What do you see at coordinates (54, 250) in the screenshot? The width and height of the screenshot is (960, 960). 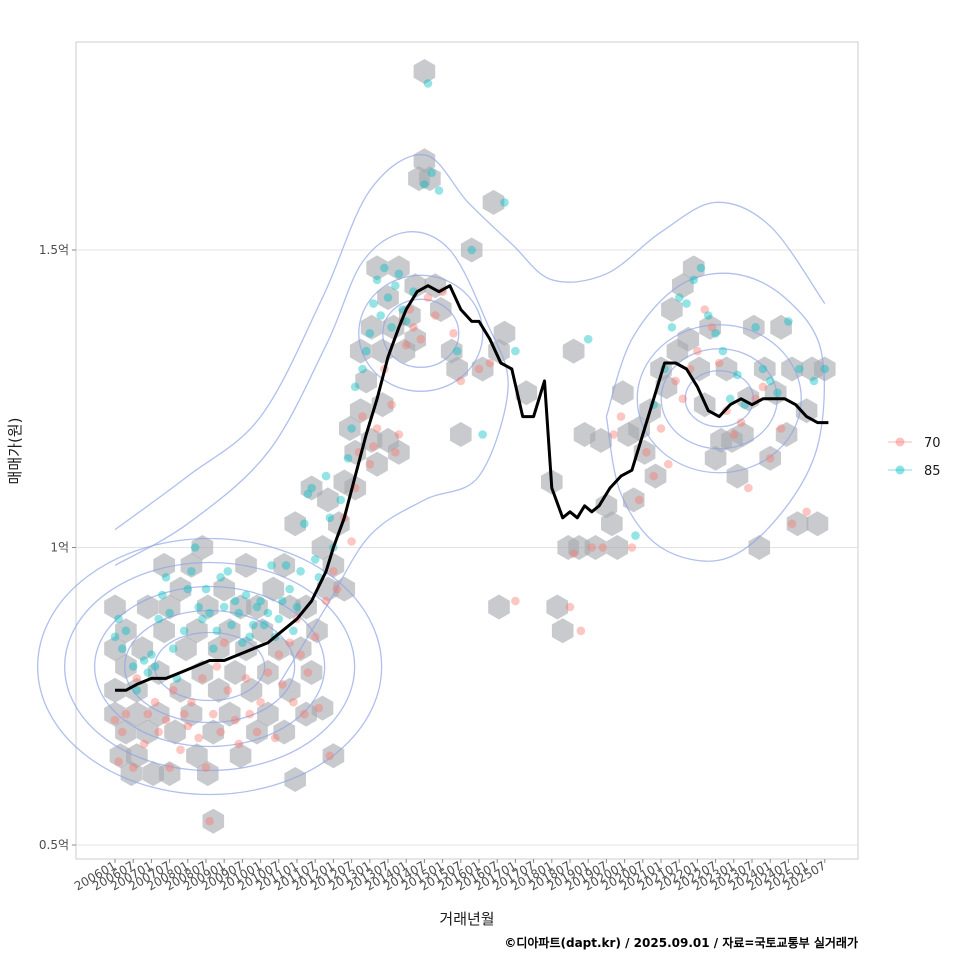 I see `y-tick-label-2: 1.5억` at bounding box center [54, 250].